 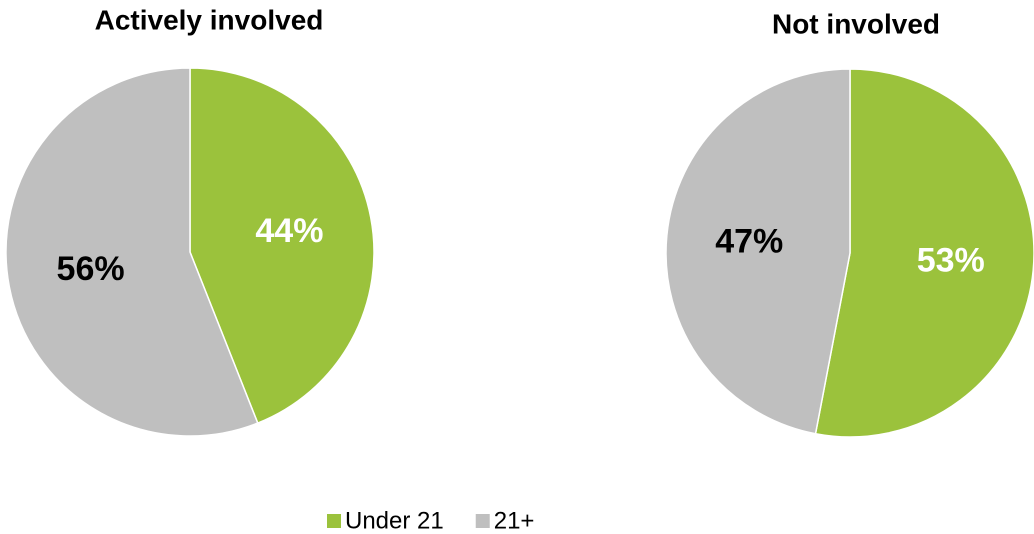 I want to click on chart-title: Not involved, so click(x=856, y=23).